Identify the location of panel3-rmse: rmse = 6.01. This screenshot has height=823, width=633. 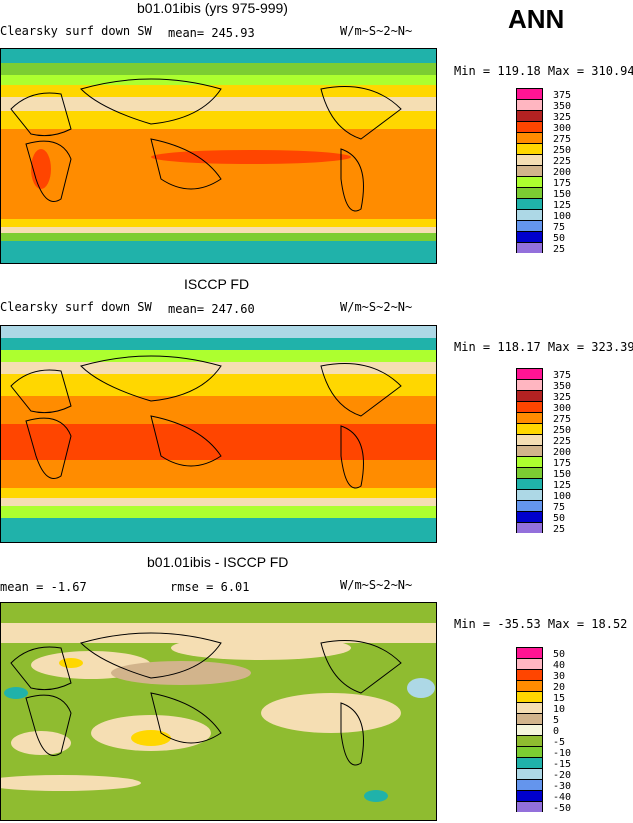
(210, 587).